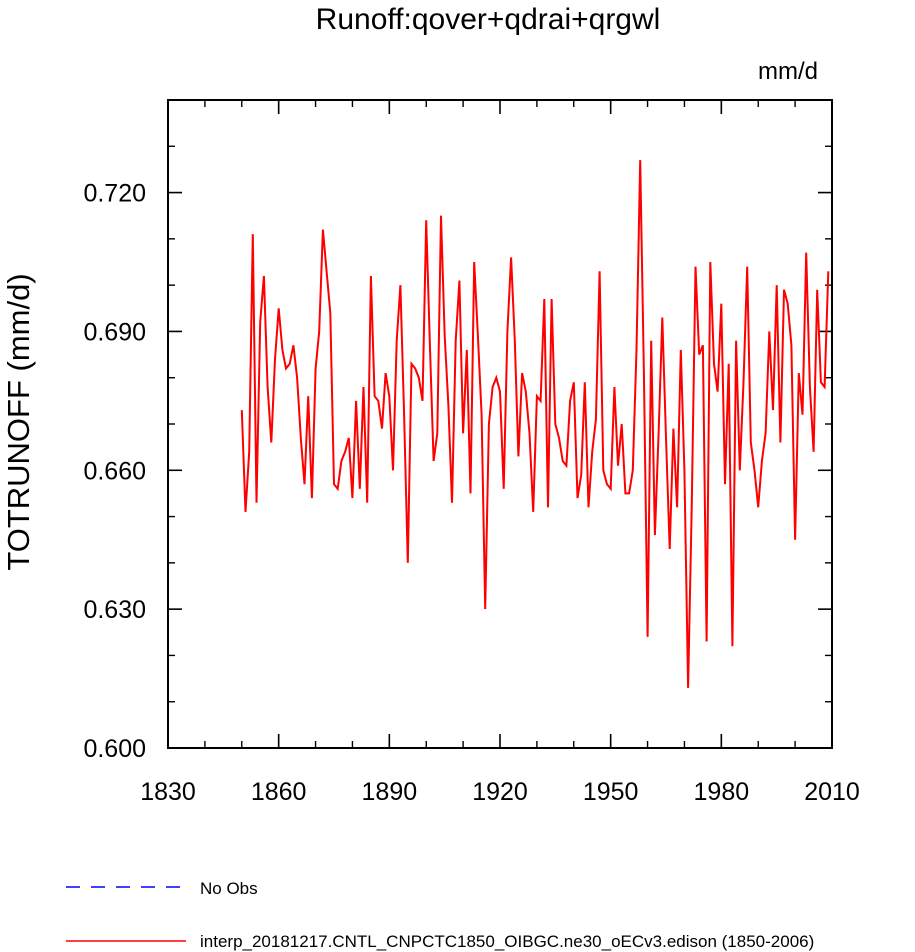 This screenshot has height=952, width=915. I want to click on x-tick-label: 1980, so click(722, 792).